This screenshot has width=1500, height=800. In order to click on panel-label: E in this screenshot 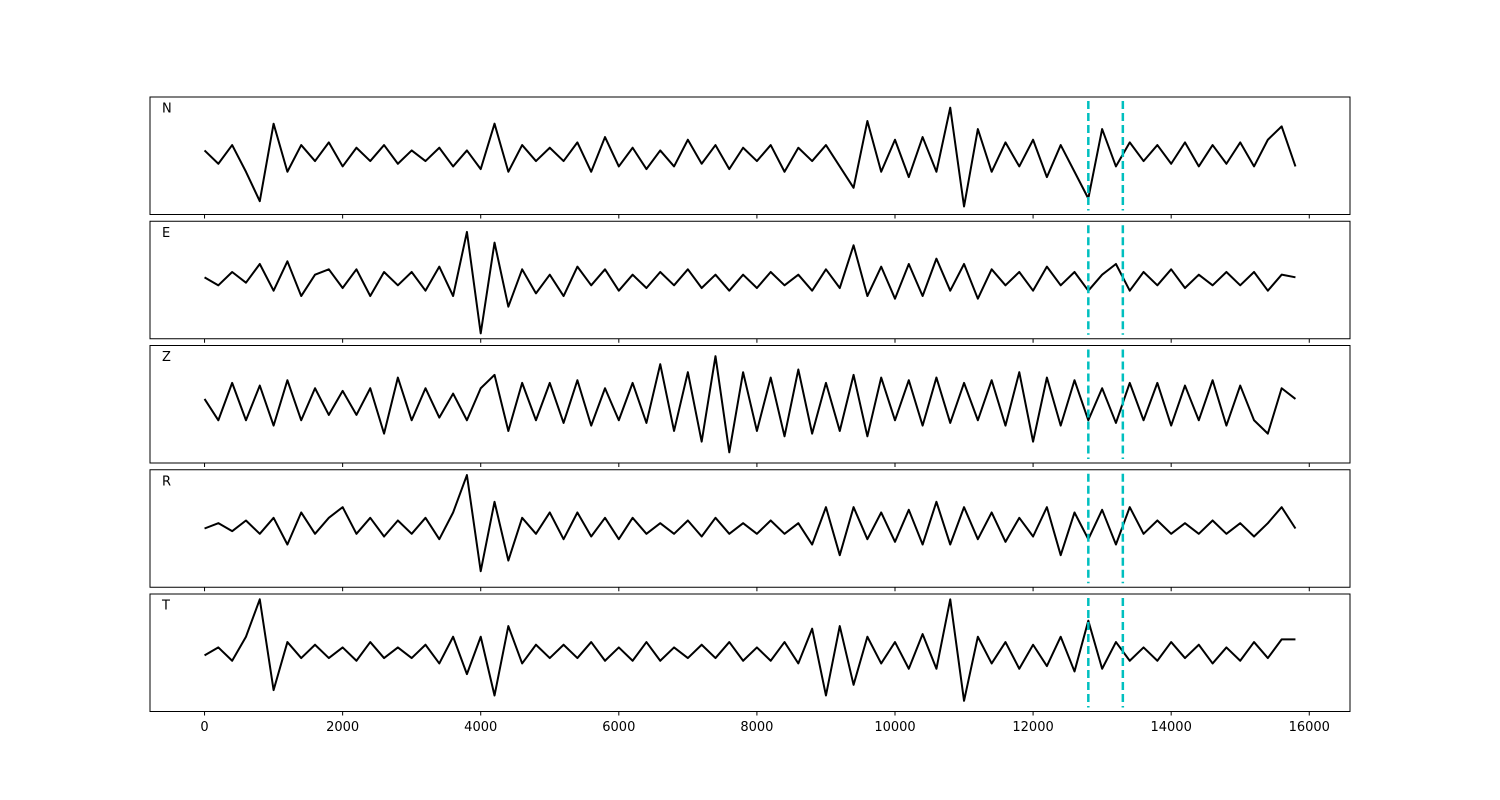, I will do `click(166, 233)`.